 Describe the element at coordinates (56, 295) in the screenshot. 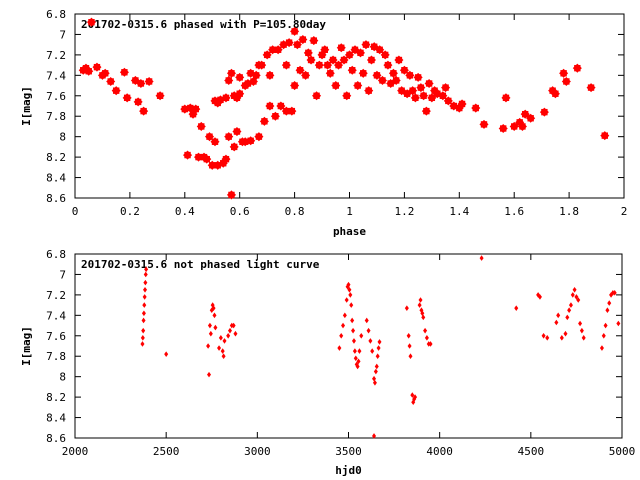

I see `y-tick-label: 7.2` at that location.